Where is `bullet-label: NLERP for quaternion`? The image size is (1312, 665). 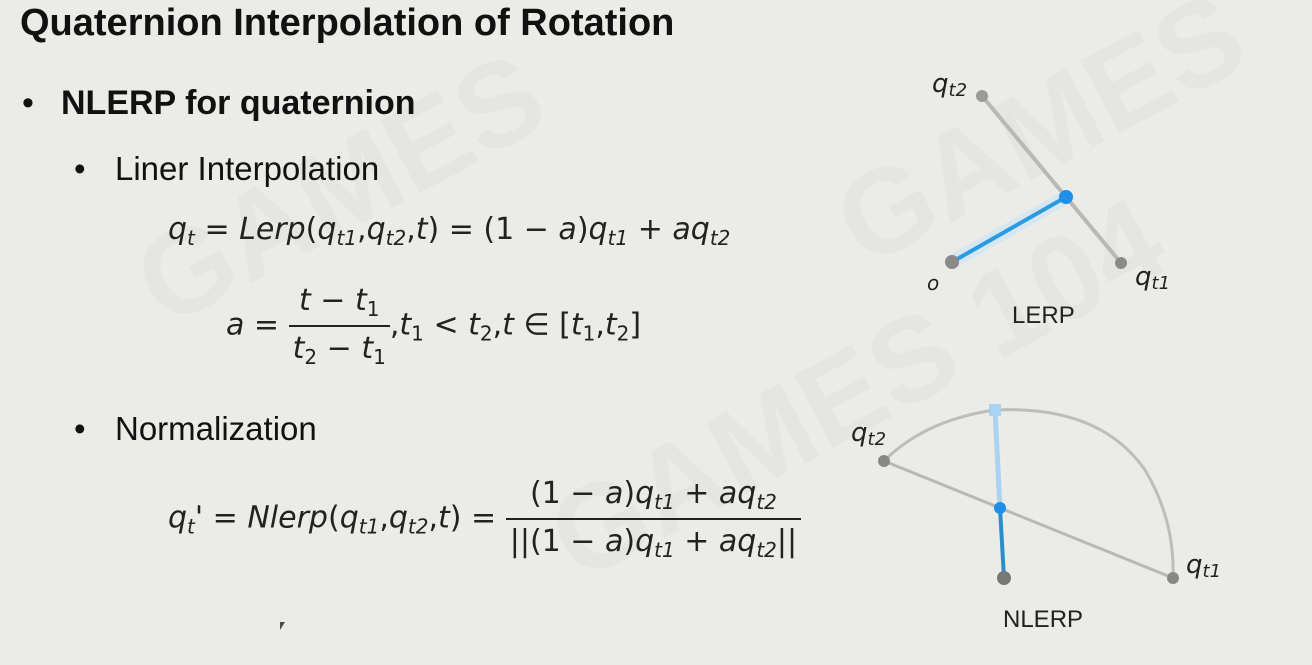 bullet-label: NLERP for quaternion is located at coordinates (238, 103).